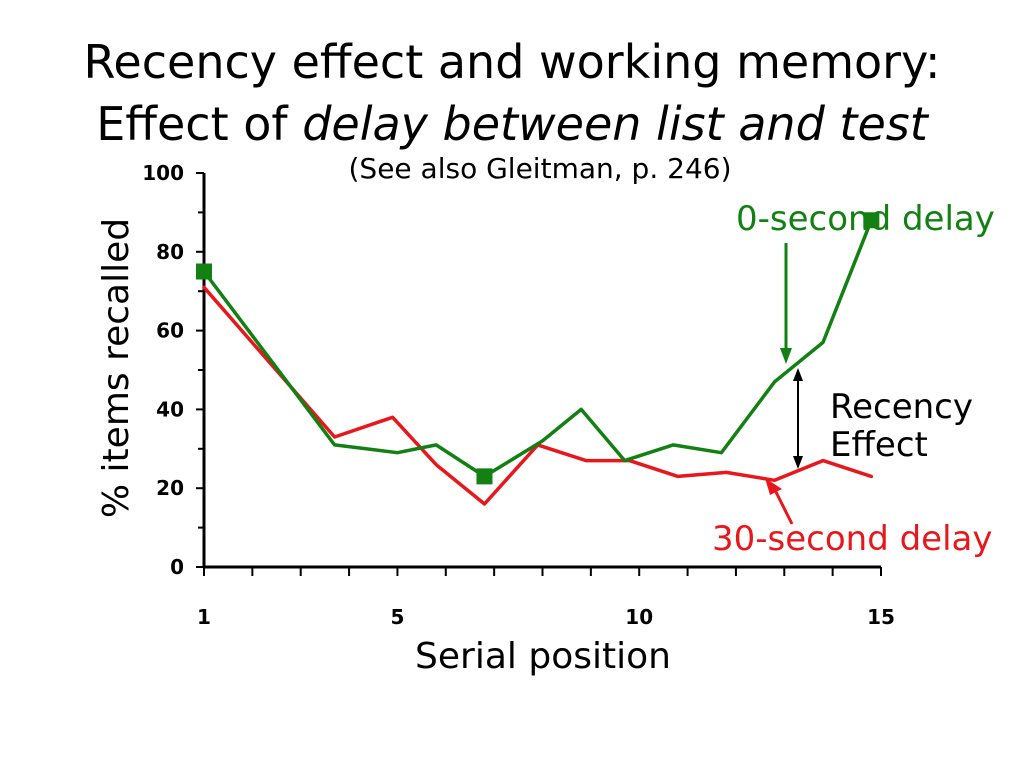 Image resolution: width=1024 pixels, height=768 pixels. What do you see at coordinates (170, 488) in the screenshot?
I see `y-tick-label: 20` at bounding box center [170, 488].